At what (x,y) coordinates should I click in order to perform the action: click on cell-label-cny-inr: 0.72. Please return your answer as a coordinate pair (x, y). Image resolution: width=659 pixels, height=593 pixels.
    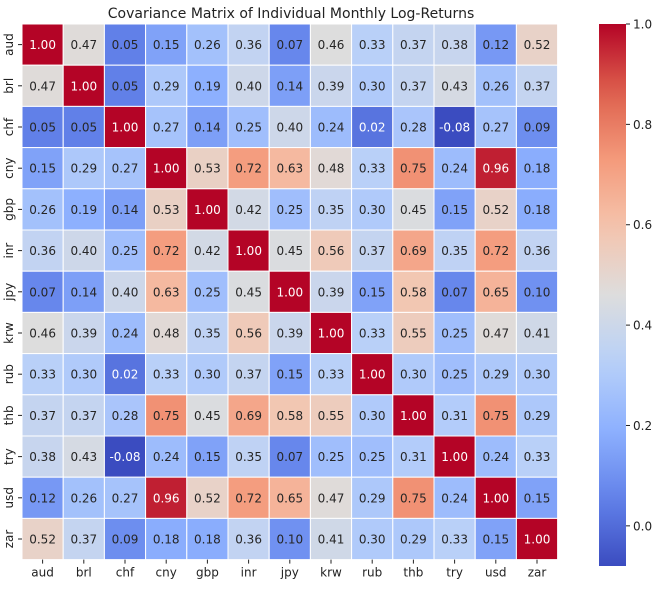
    Looking at the image, I should click on (248, 169).